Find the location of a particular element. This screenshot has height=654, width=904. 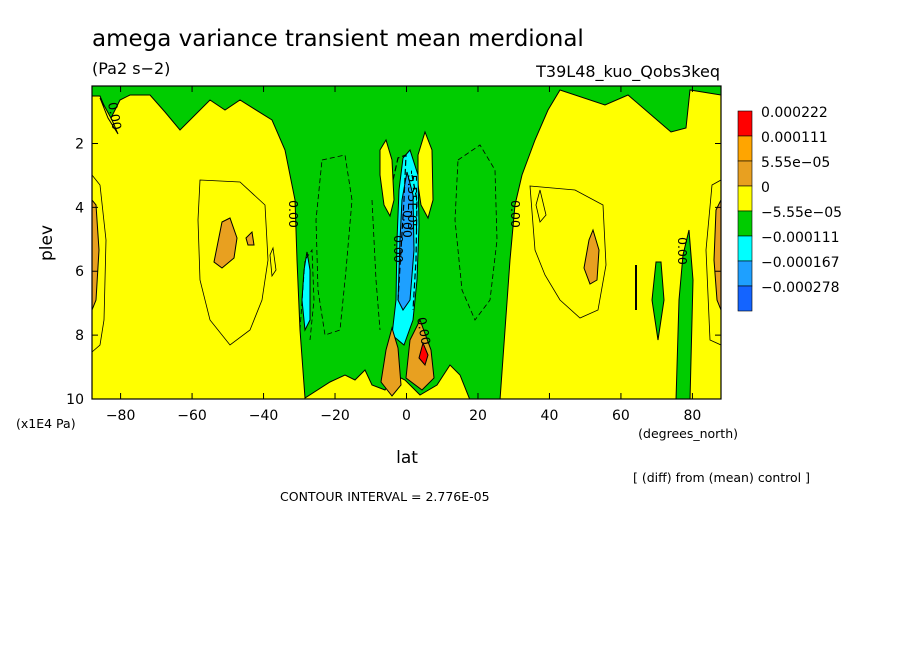

legend-label: −5.55e−05 is located at coordinates (801, 213).